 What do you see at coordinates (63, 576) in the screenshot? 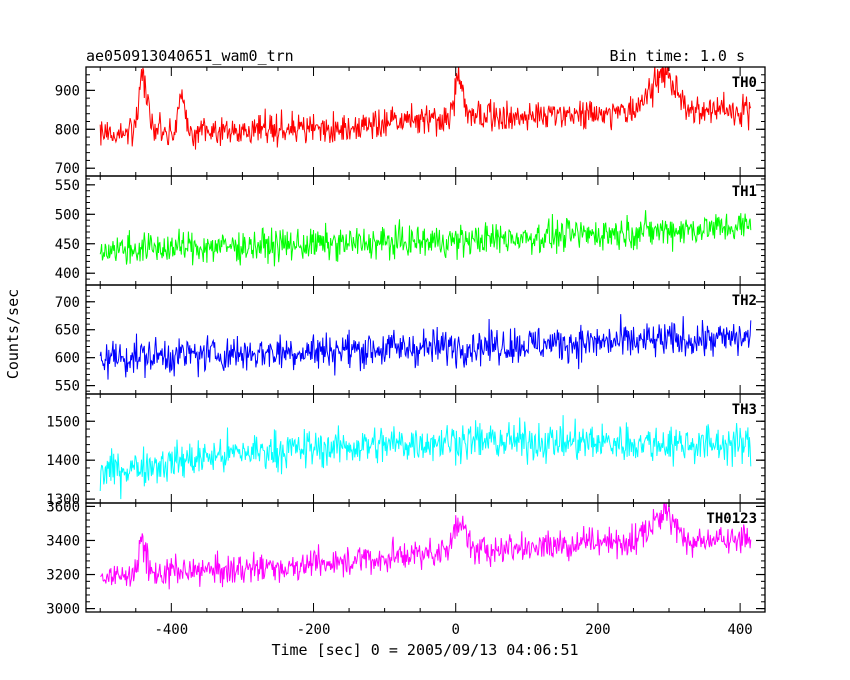
I see `y-tick-label: 3200` at bounding box center [63, 576].